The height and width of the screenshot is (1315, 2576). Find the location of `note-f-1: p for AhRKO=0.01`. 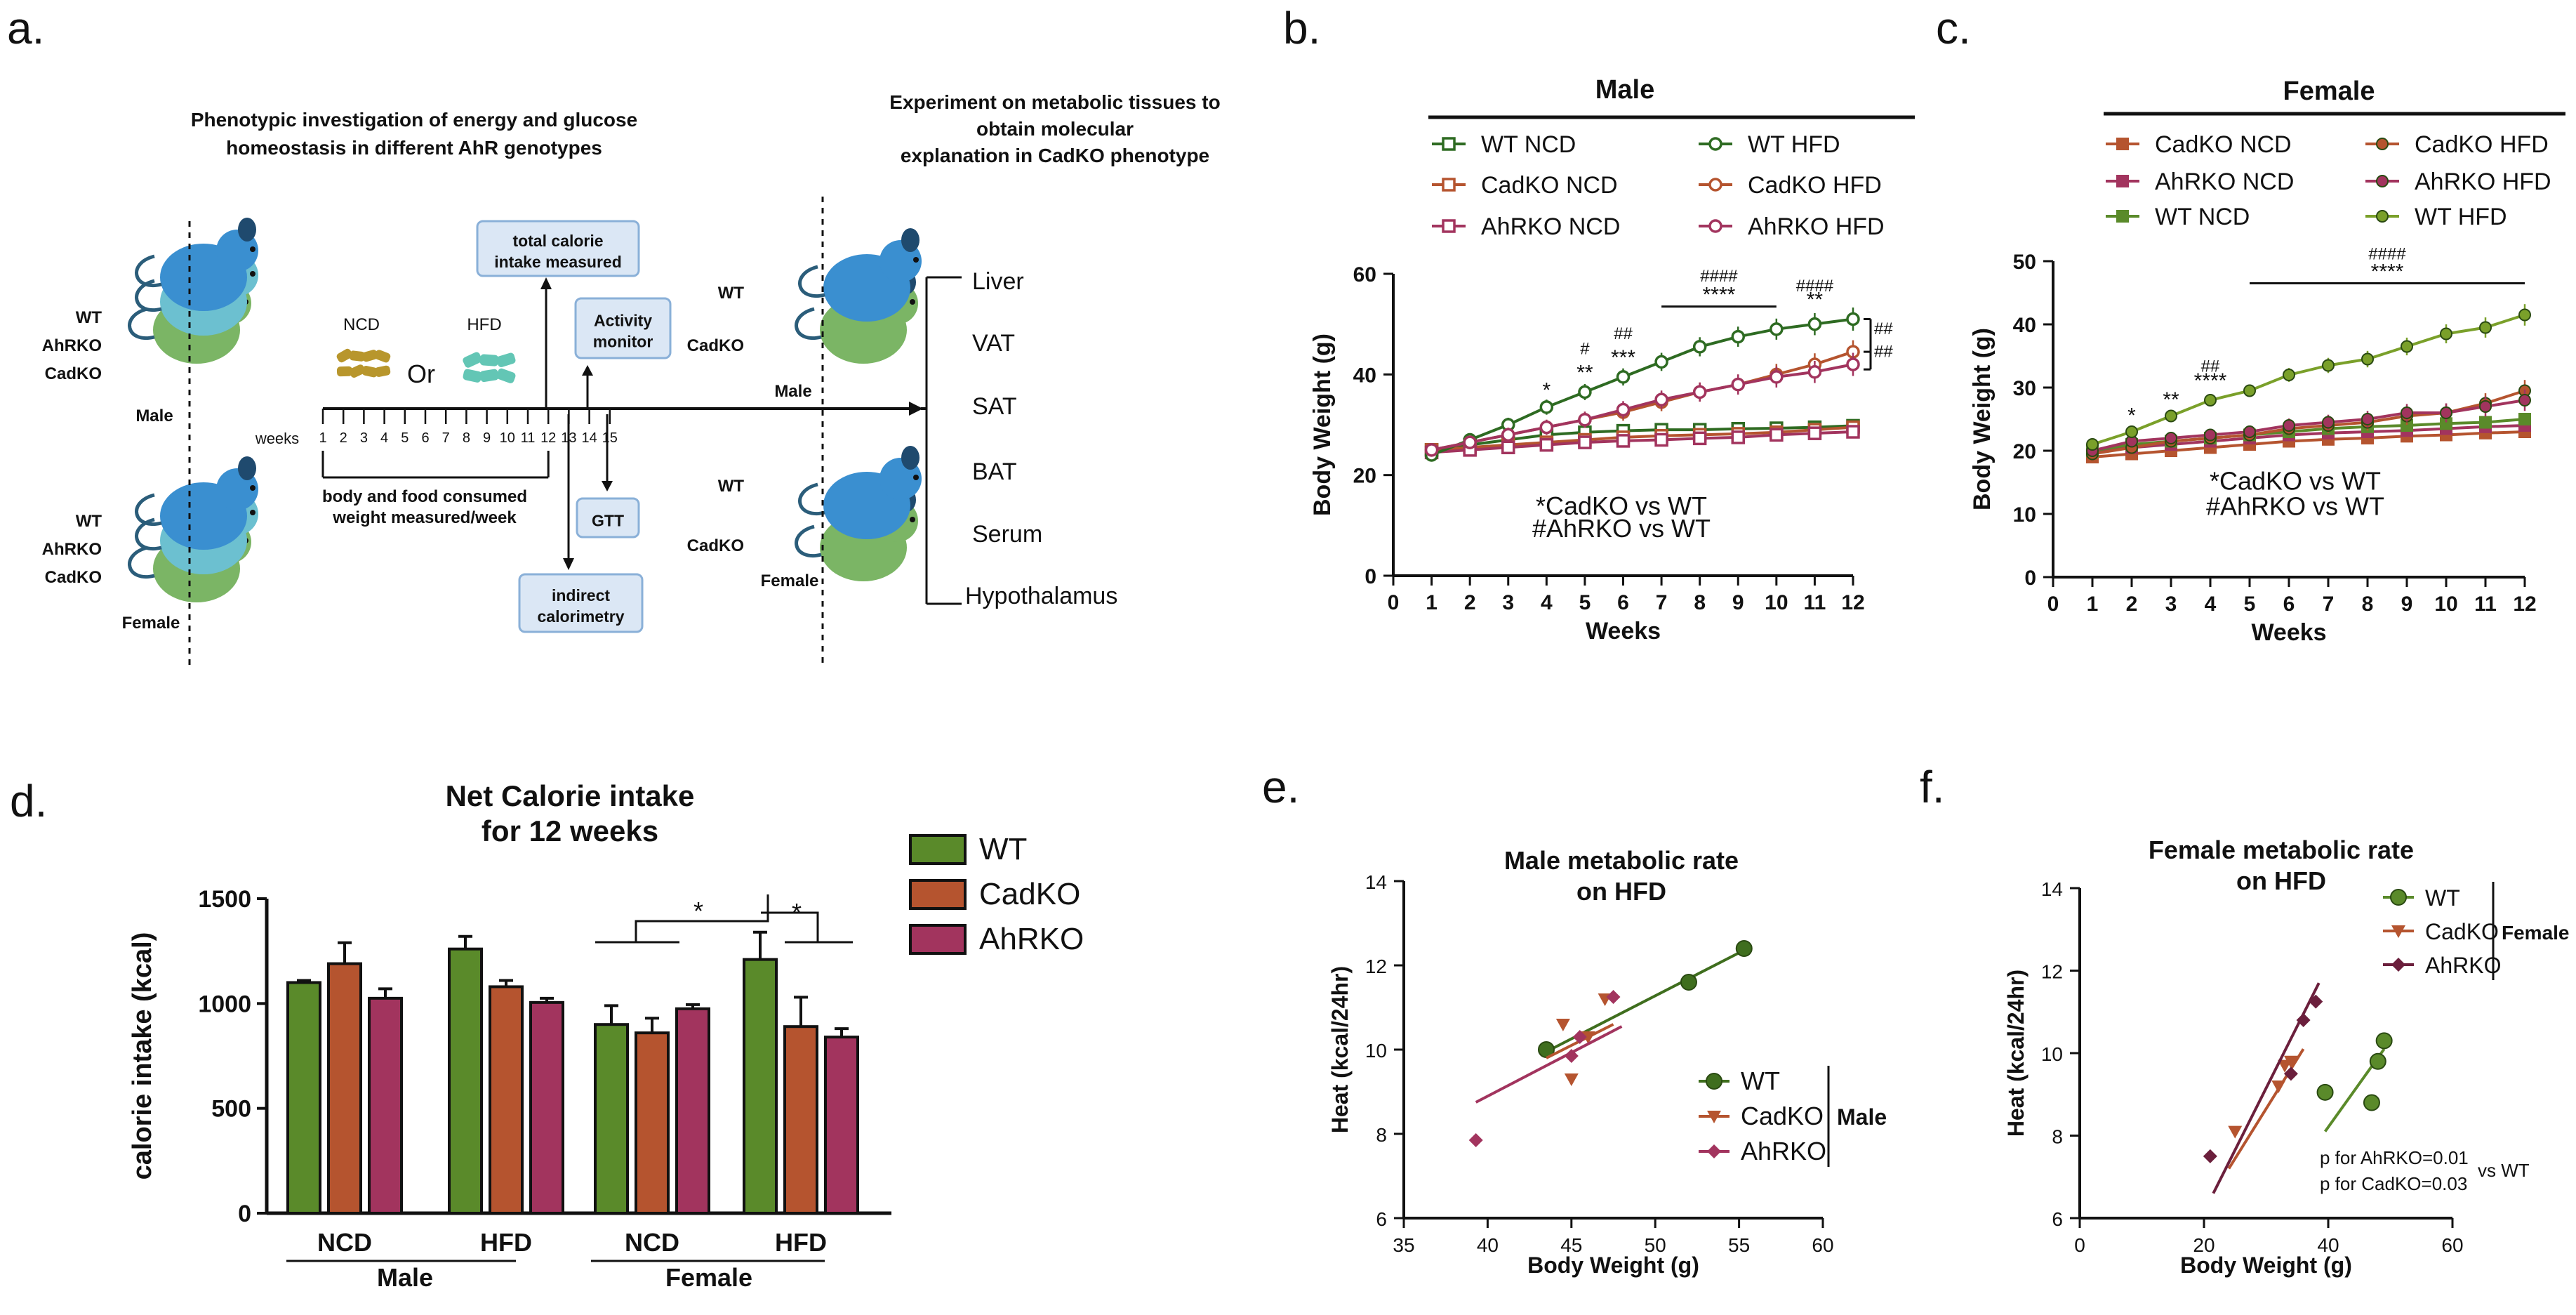

note-f-1: p for AhRKO=0.01 is located at coordinates (2395, 1157).